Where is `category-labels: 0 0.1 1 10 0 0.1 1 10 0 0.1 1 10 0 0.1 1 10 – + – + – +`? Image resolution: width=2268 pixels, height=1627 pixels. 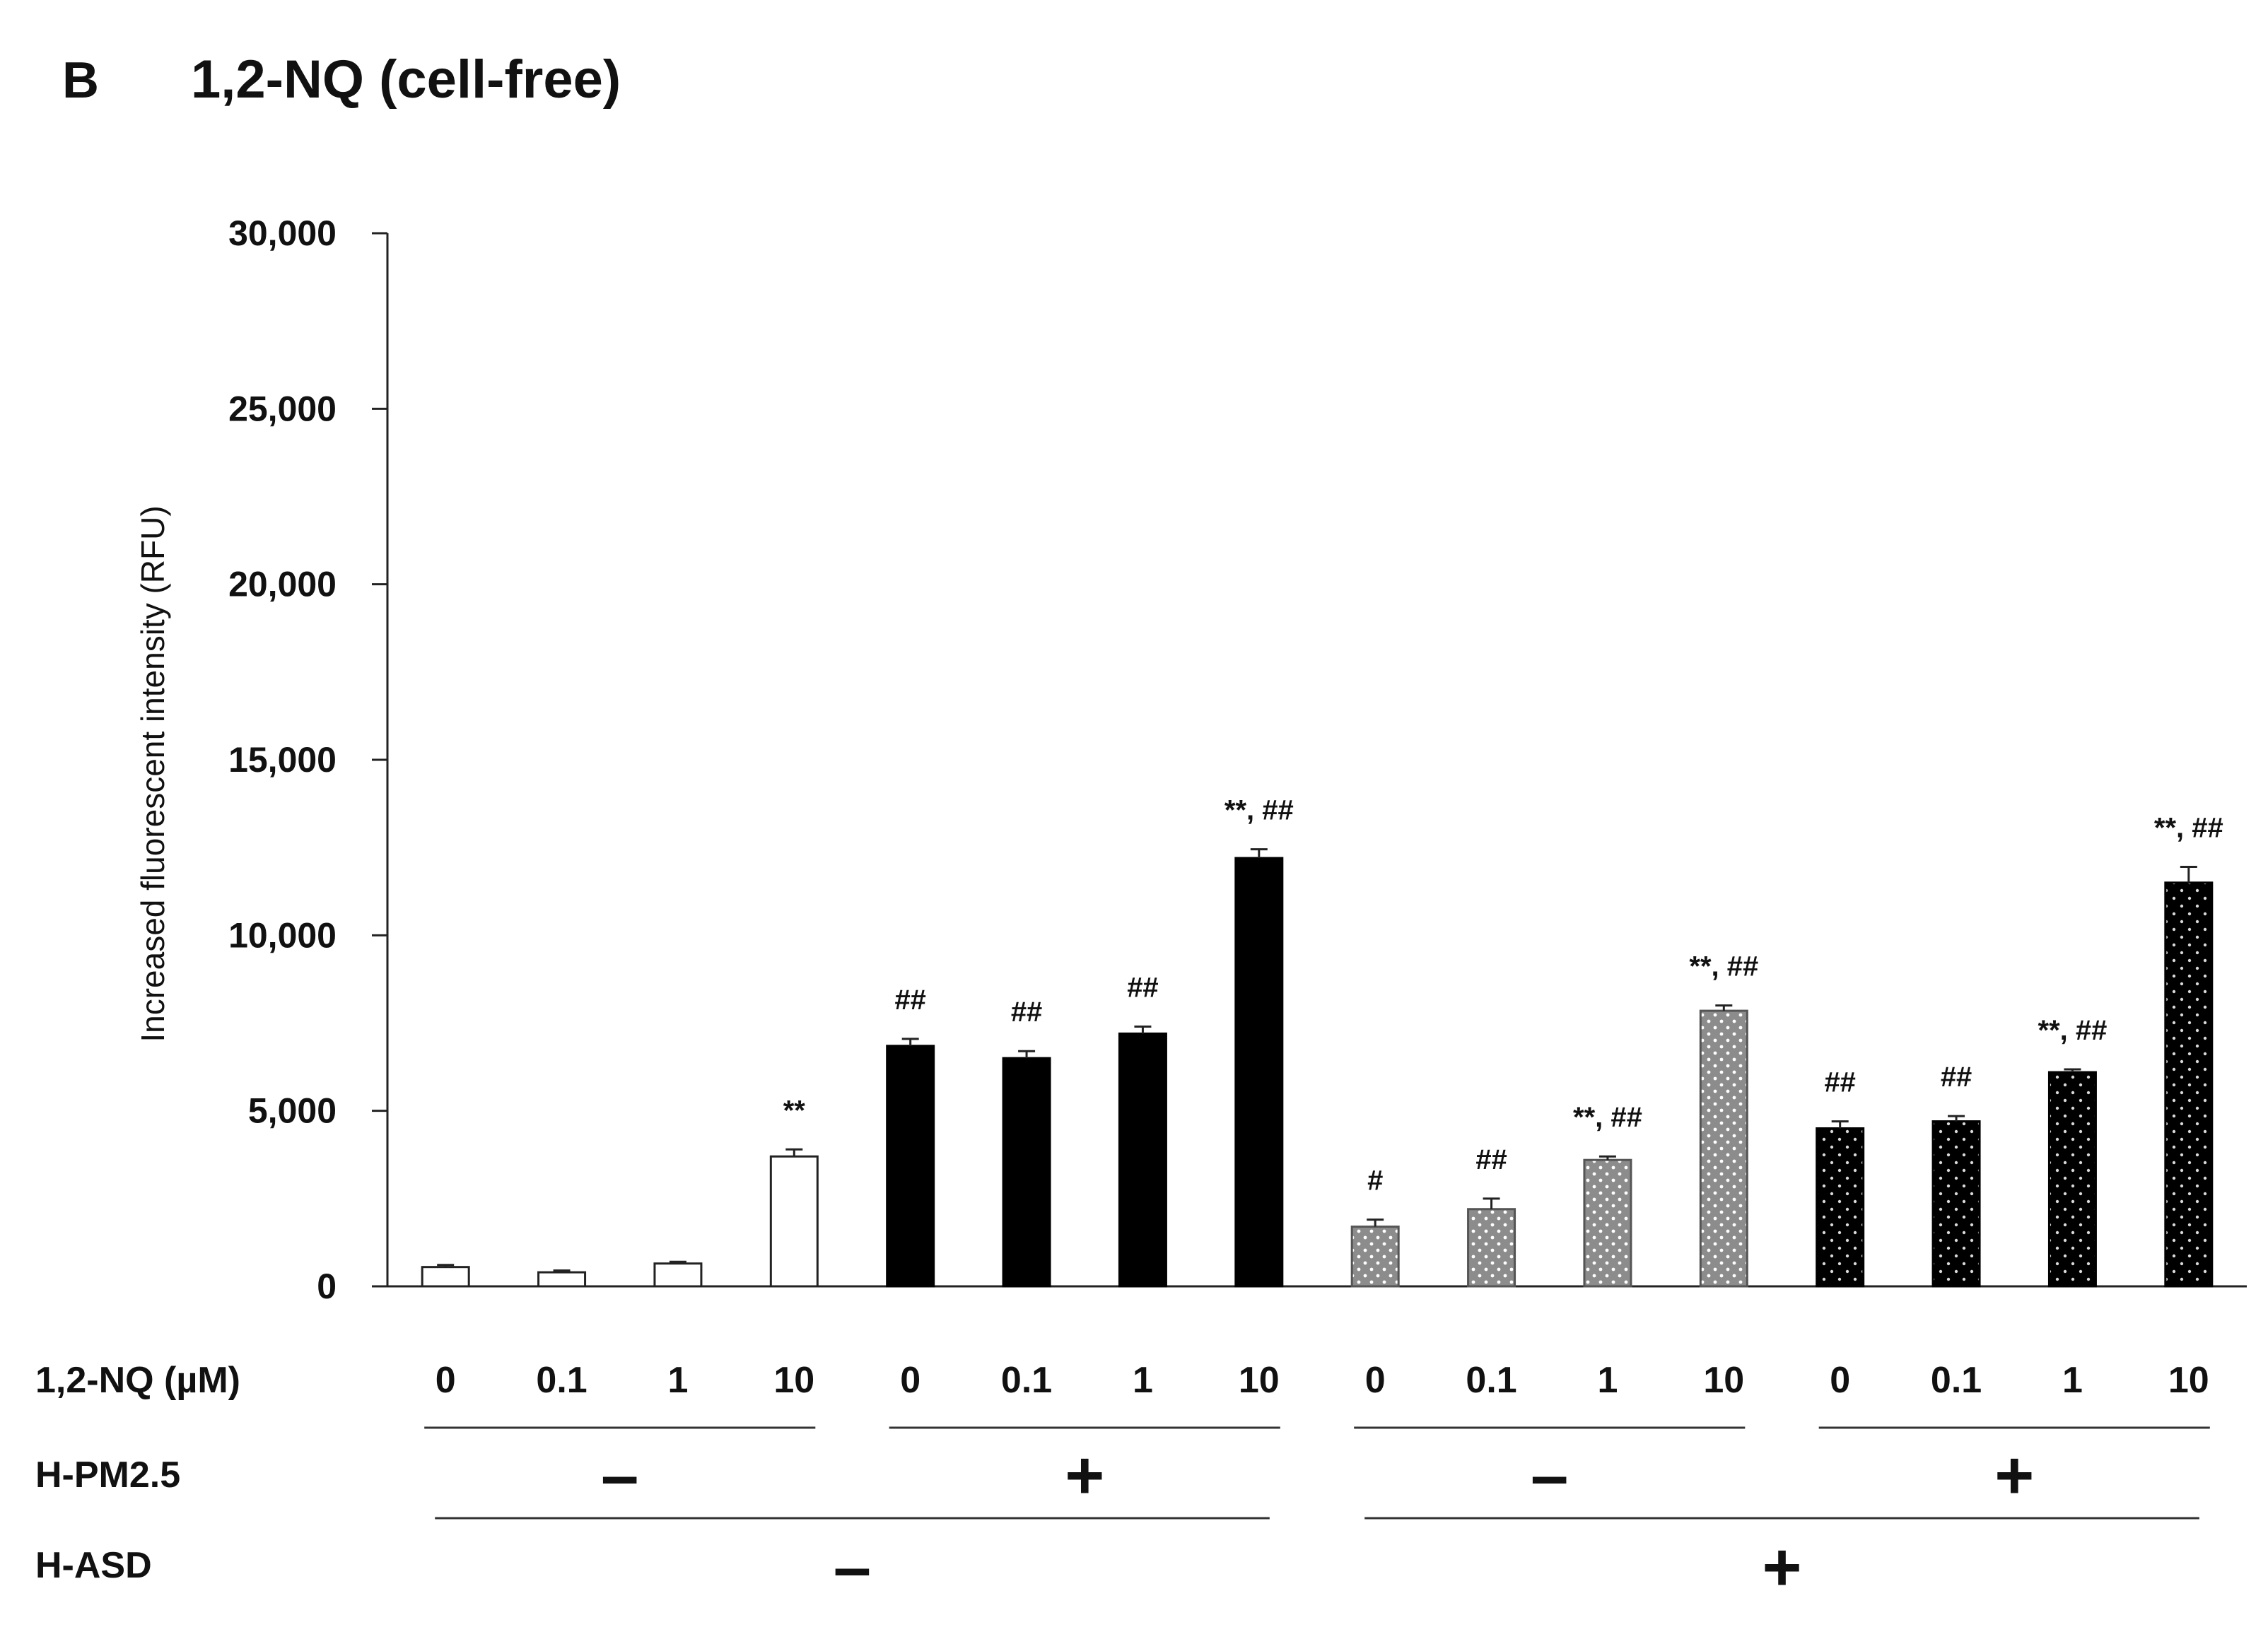
category-labels: 0 0.1 1 10 0 0.1 1 10 0 0.1 1 10 0 0.1 1 10 – + – + – + is located at coordinates (1317, 1482).